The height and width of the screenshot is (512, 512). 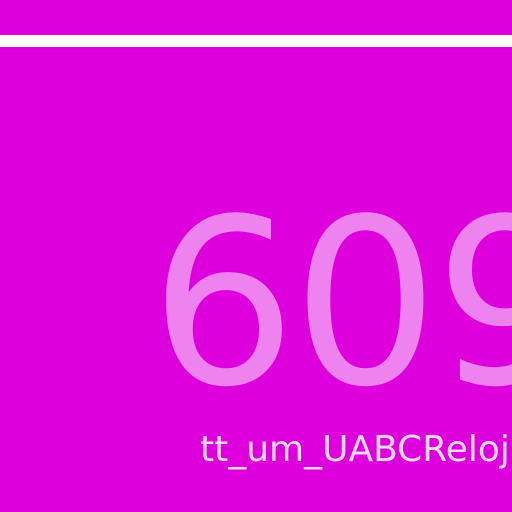 I want to click on top-bar, so click(x=256, y=17).